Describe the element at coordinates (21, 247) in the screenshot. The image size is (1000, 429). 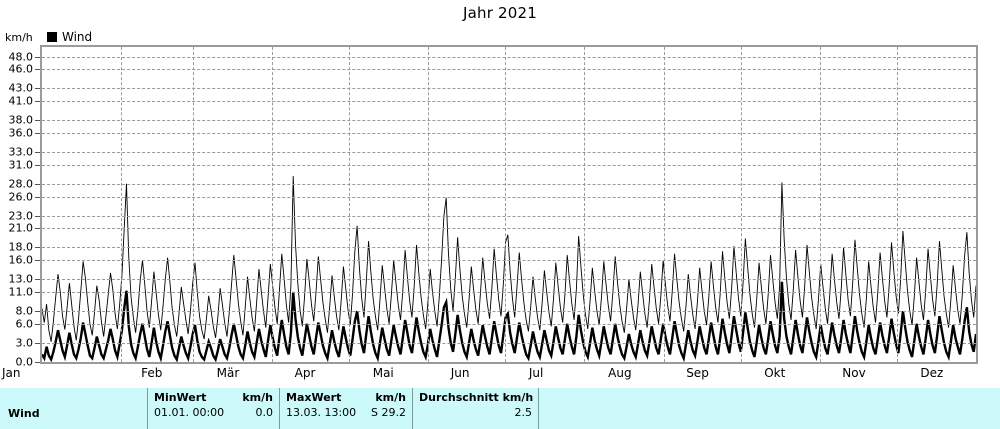
I see `y-tick-label: 18.0` at that location.